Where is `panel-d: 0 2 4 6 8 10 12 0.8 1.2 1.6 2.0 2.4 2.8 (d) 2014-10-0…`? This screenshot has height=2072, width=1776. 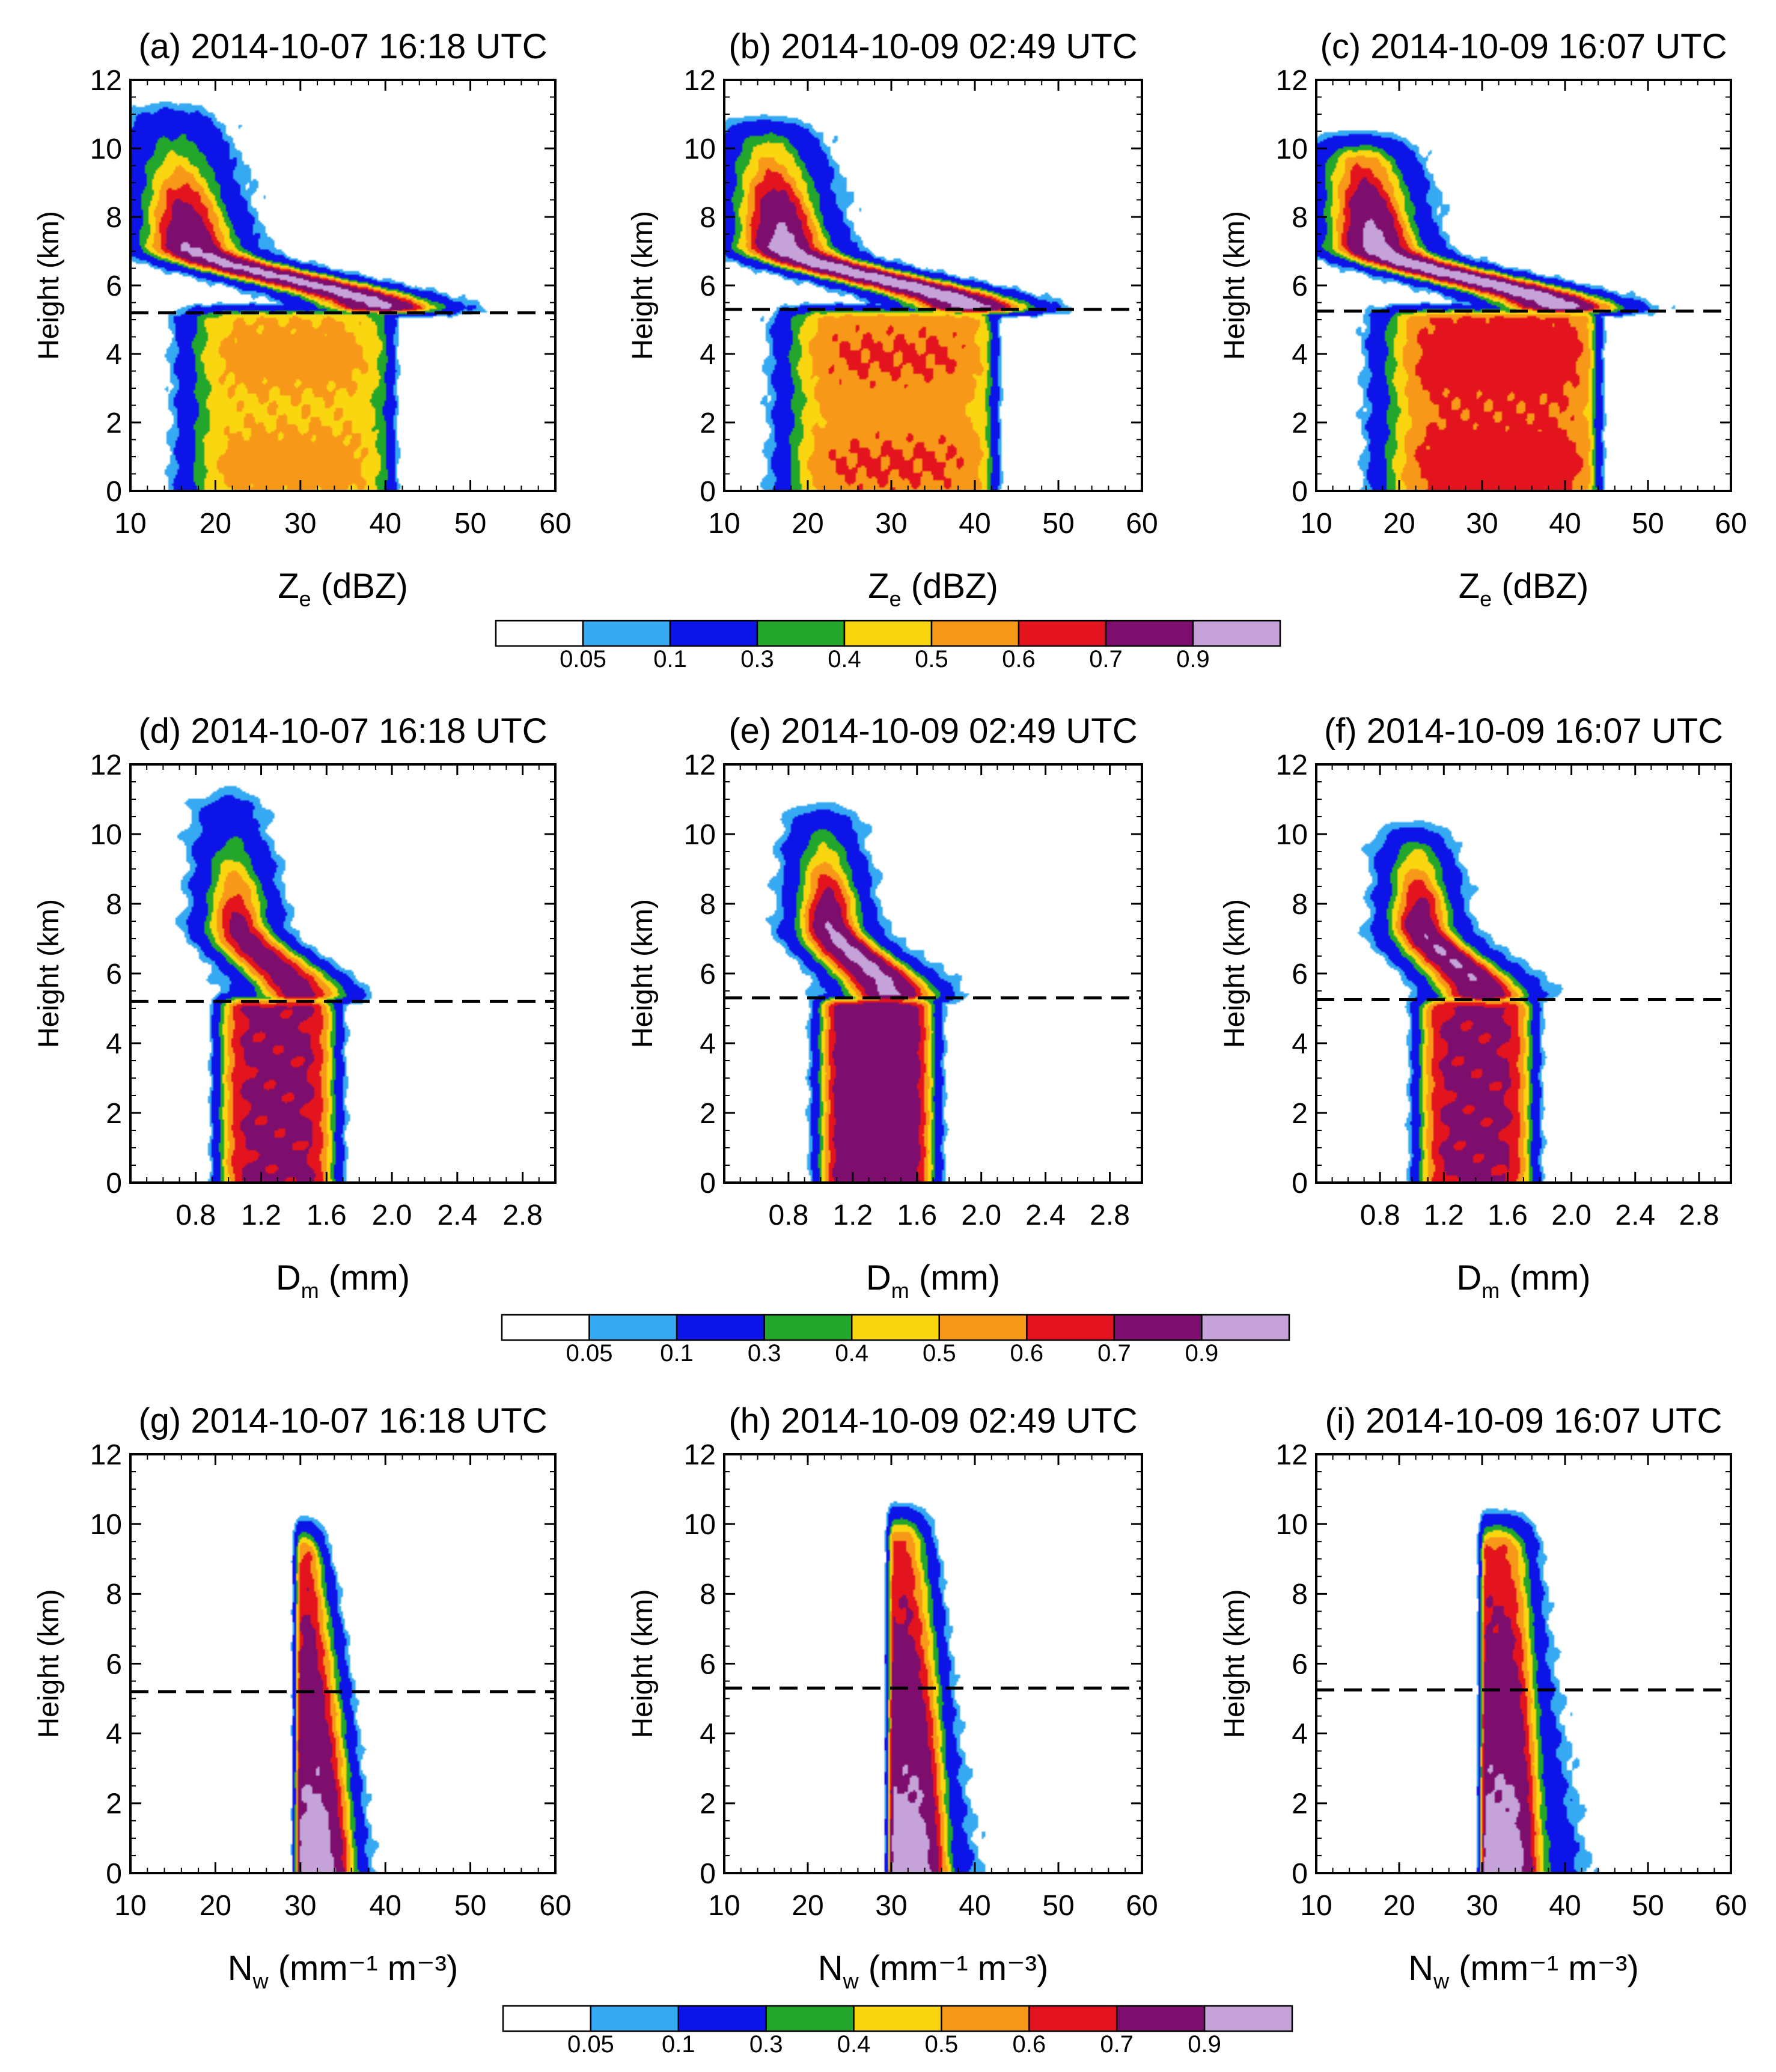
panel-d: 0 2 4 6 8 10 12 0.8 1.2 1.6 2.0 2.4 2.8 (d) 2014-10-0… is located at coordinates (295, 1007).